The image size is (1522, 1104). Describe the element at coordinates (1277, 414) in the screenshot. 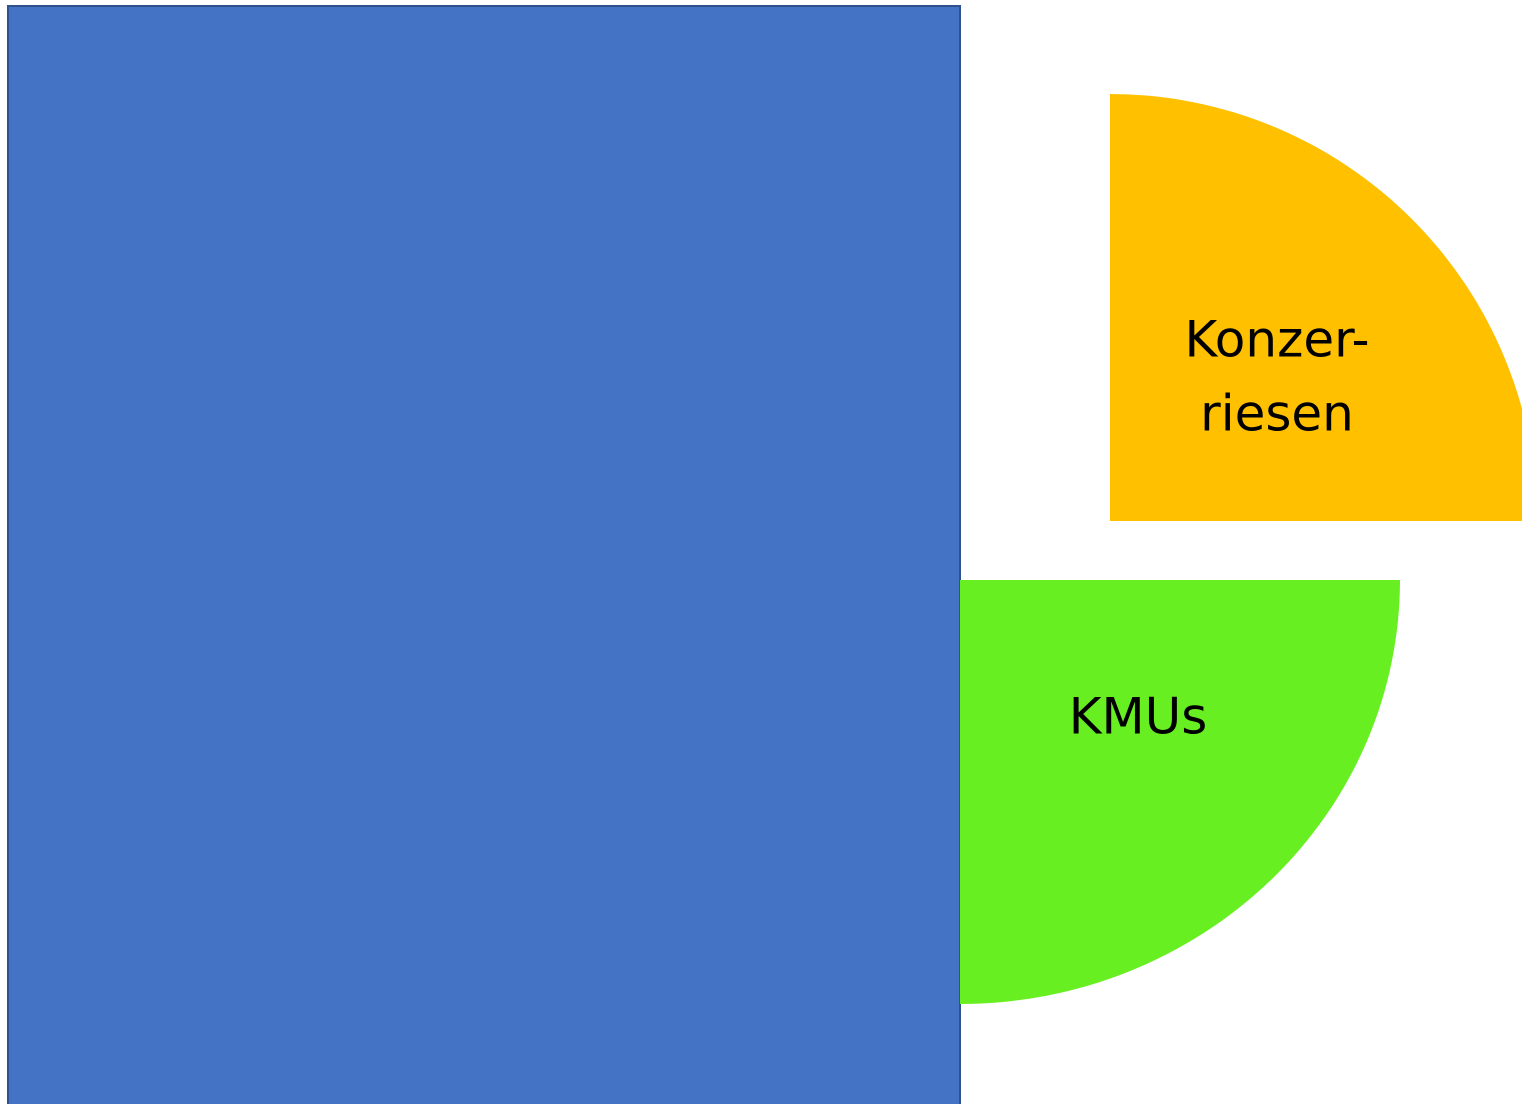

I see `segment-label: riesen` at that location.